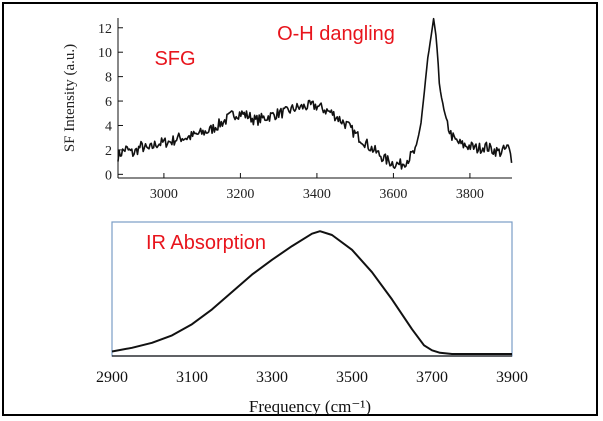  I want to click on top-y-tick-label: 6, so click(108, 102).